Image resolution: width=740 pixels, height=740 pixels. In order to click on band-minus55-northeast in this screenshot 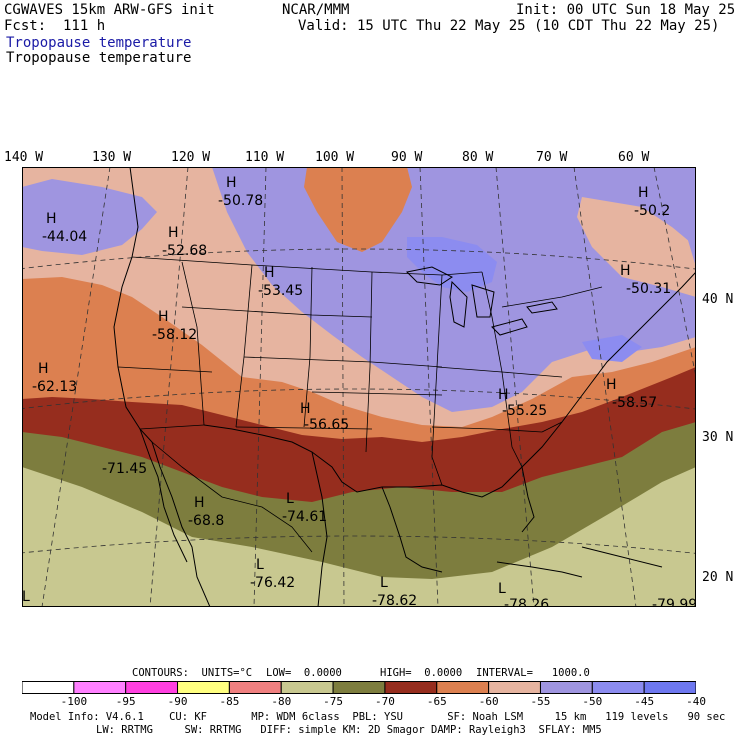, I will do `click(636, 247)`.